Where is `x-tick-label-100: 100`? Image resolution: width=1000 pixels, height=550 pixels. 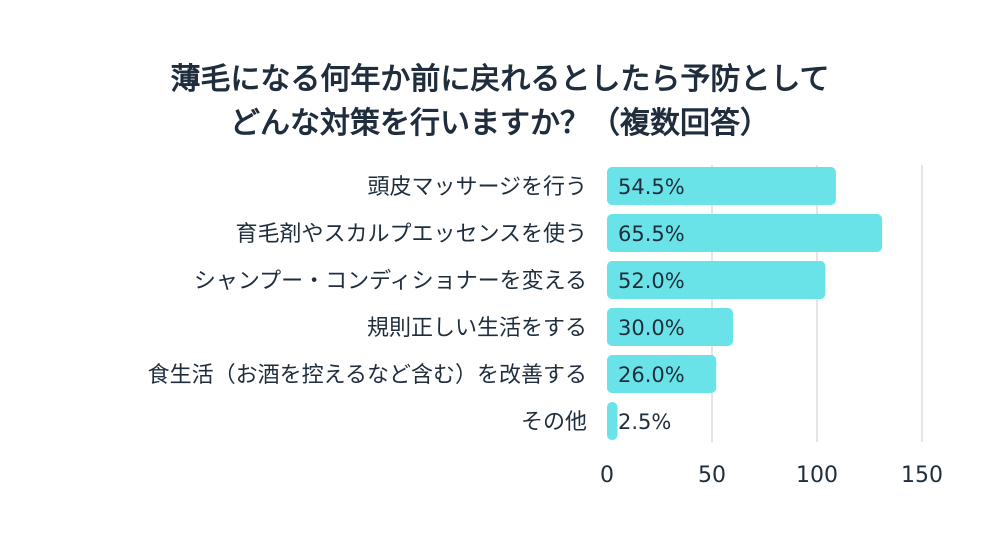 x-tick-label-100: 100 is located at coordinates (817, 475).